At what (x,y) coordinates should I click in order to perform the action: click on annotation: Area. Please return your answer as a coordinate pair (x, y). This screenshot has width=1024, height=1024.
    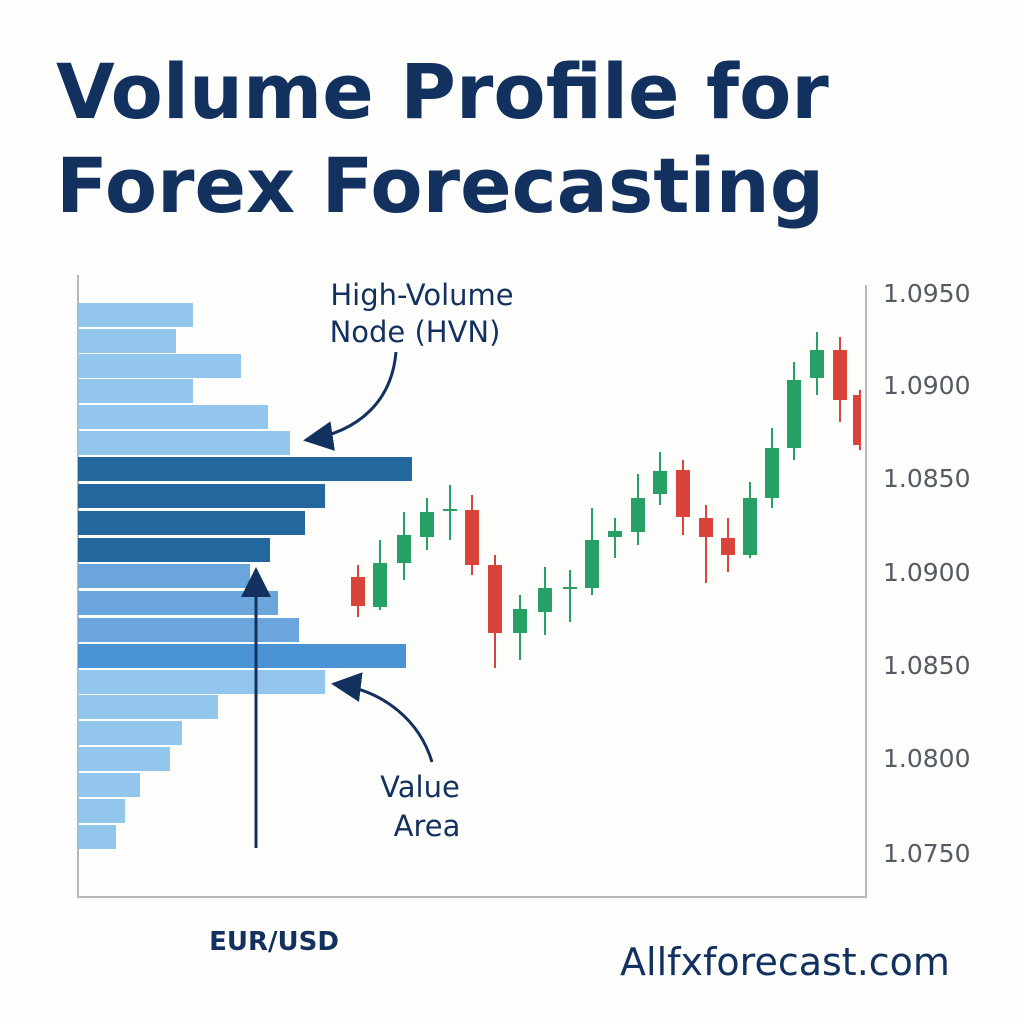
    Looking at the image, I should click on (427, 826).